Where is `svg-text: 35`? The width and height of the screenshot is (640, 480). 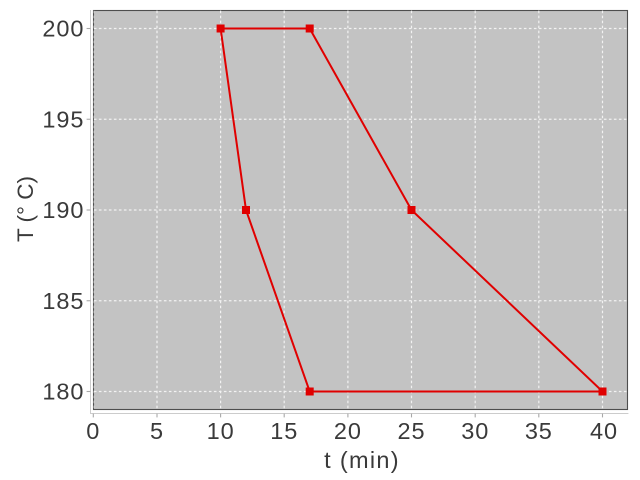
svg-text: 35 is located at coordinates (539, 431).